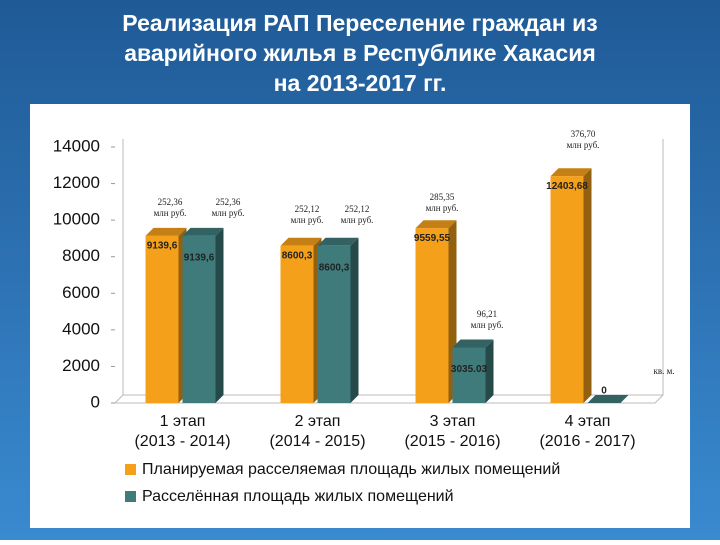  I want to click on chart-title: на 2013-2017 гг., so click(360, 83).